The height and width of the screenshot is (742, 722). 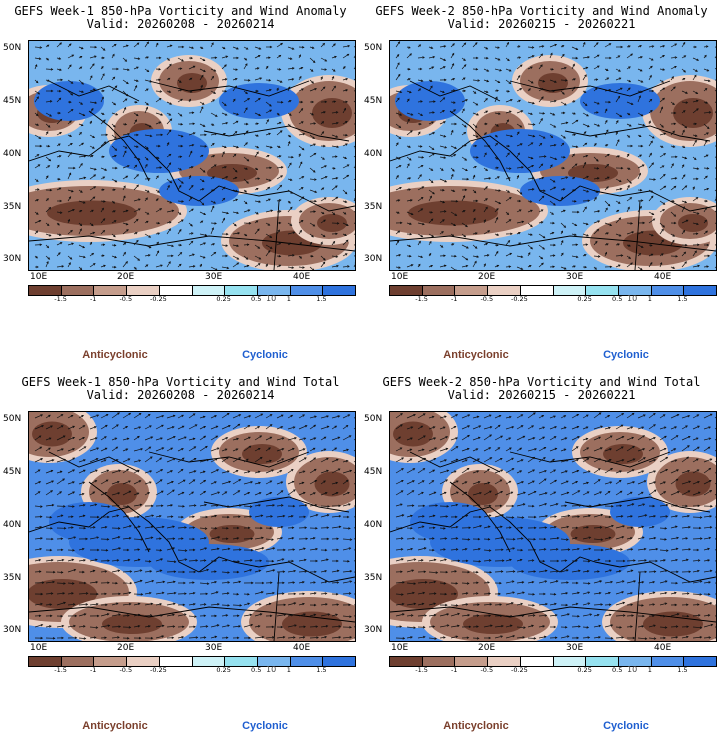 I want to click on colorbar-tick-label: 0.5, so click(x=256, y=299).